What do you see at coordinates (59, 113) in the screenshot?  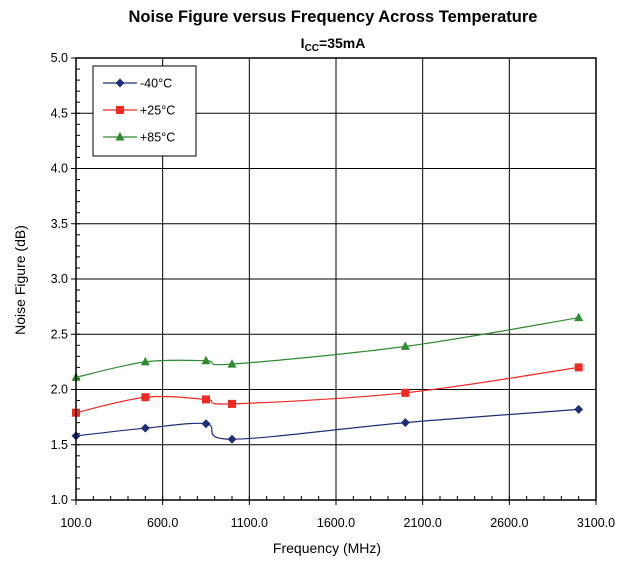 I see `y-tick-label: 4.5` at bounding box center [59, 113].